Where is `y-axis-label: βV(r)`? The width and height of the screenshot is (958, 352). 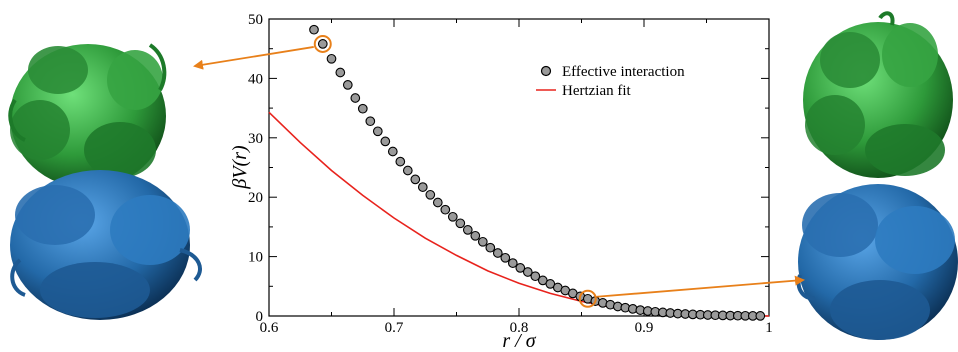
y-axis-label: βV(r) is located at coordinates (240, 167).